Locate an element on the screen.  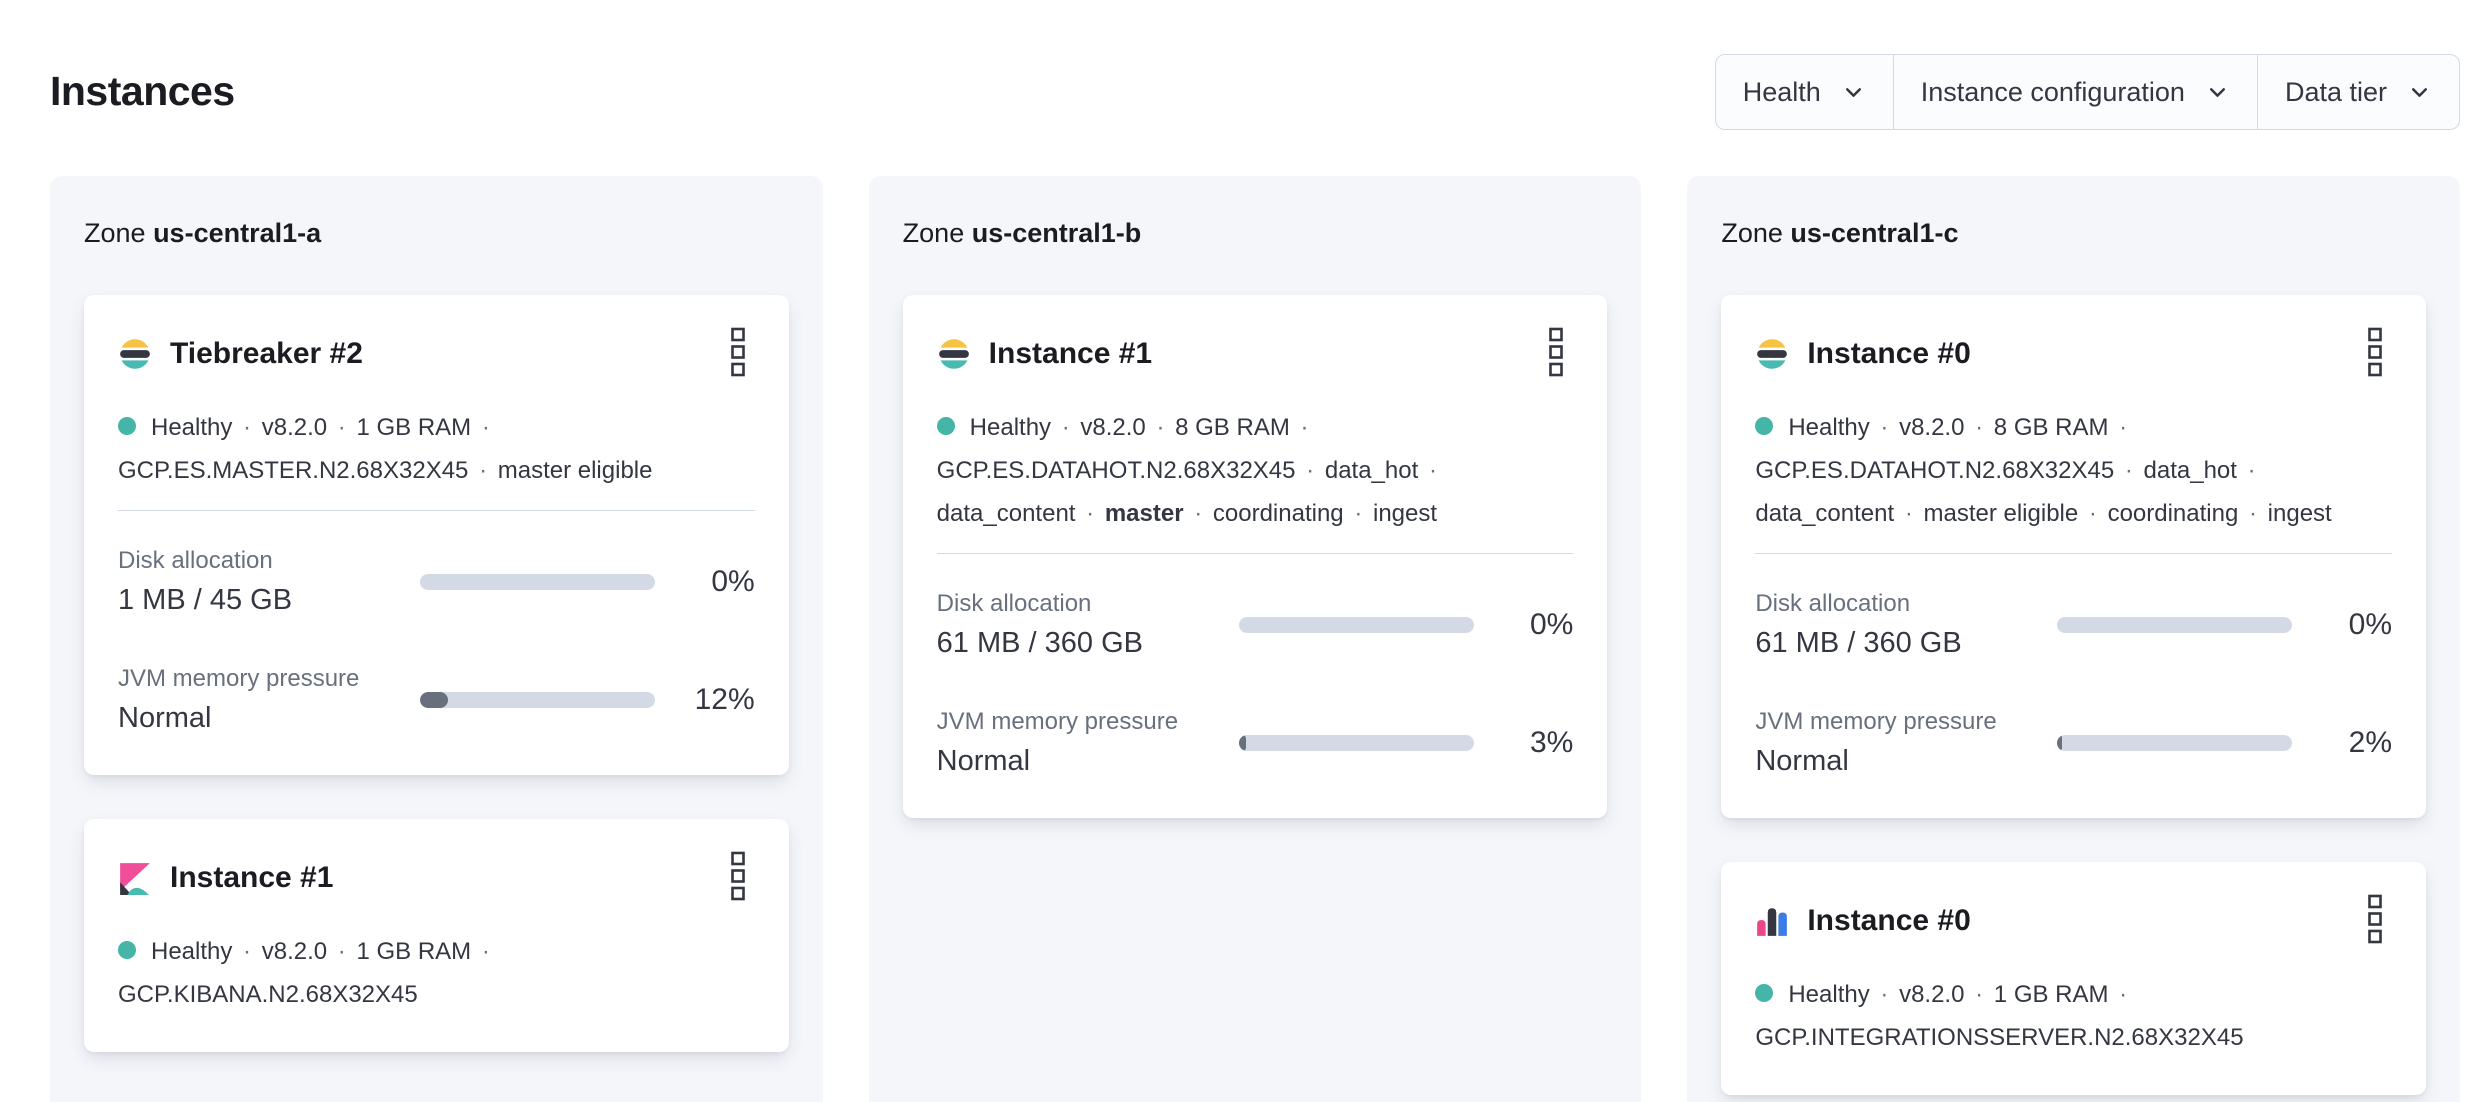
kibana-logo-icon is located at coordinates (135, 878).